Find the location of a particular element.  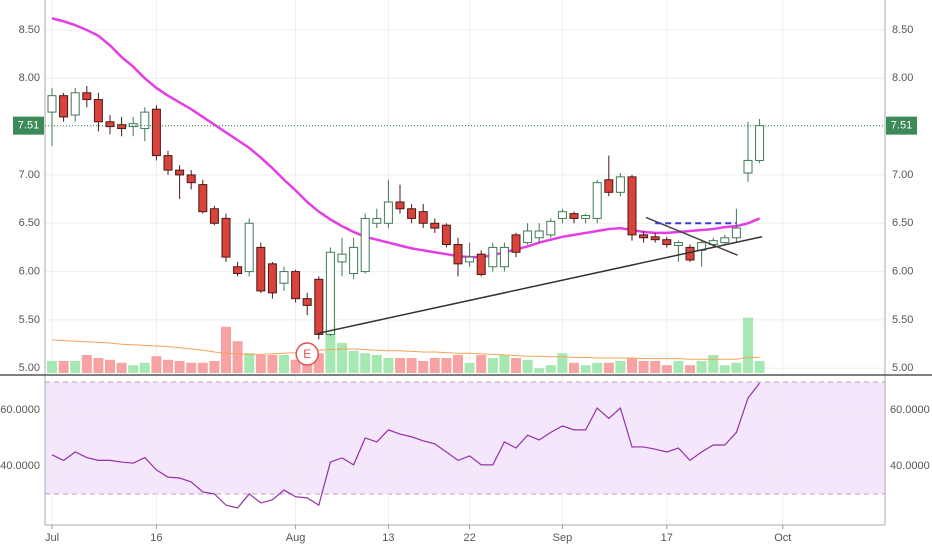

x-tick-label: 17 is located at coordinates (667, 538).